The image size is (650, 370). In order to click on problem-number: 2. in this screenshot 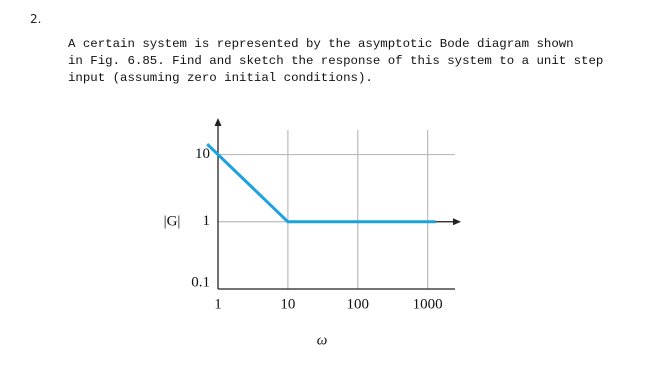, I will do `click(36, 19)`.